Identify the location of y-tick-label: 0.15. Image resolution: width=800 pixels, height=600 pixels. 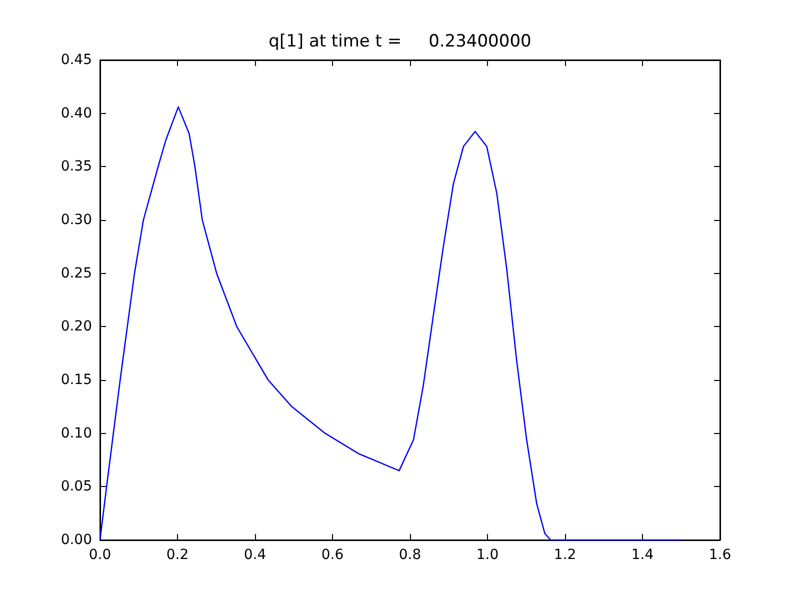
(76, 380).